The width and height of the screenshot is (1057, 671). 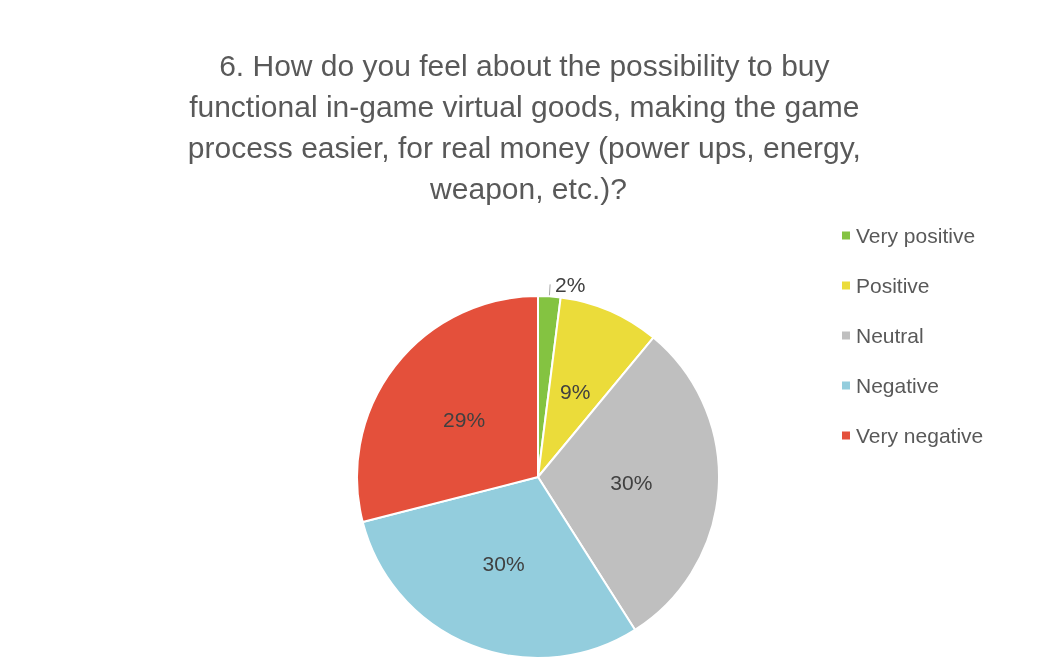 What do you see at coordinates (897, 385) in the screenshot?
I see `legend-label: Negative` at bounding box center [897, 385].